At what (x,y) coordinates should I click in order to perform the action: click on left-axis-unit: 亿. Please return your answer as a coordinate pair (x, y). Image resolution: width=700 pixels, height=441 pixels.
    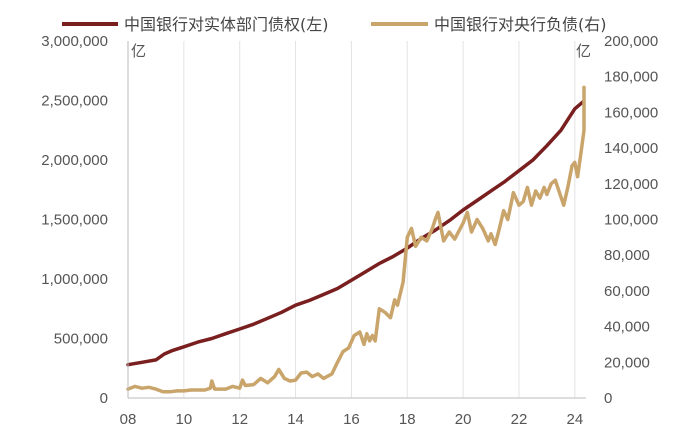
    Looking at the image, I should click on (138, 51).